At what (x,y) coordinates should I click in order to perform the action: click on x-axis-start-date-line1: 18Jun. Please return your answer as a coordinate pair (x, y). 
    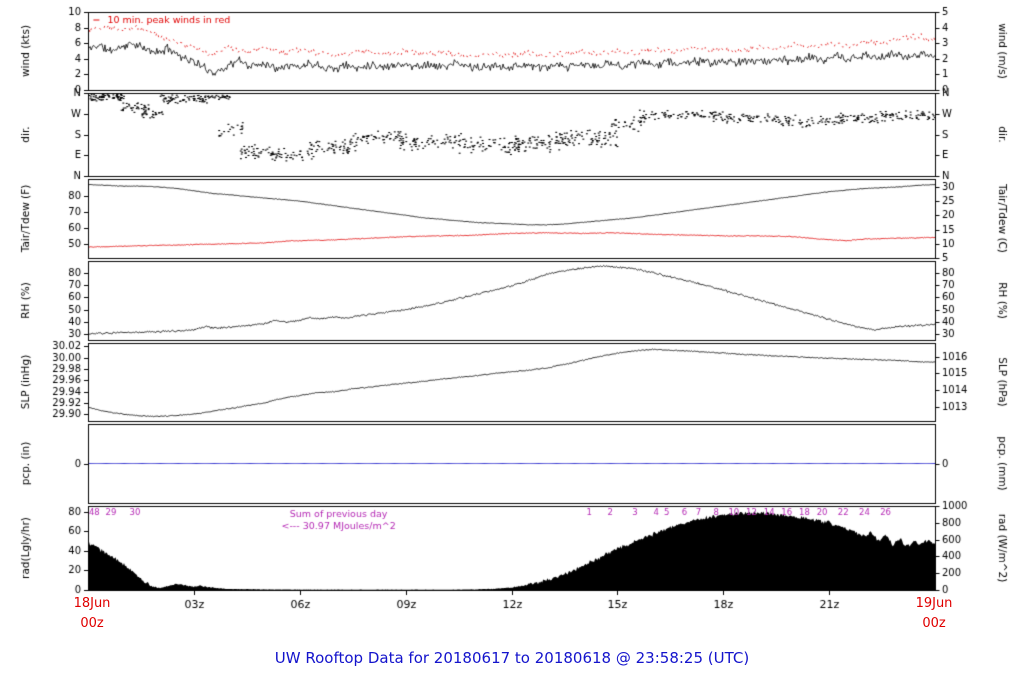
    Looking at the image, I should click on (92, 603).